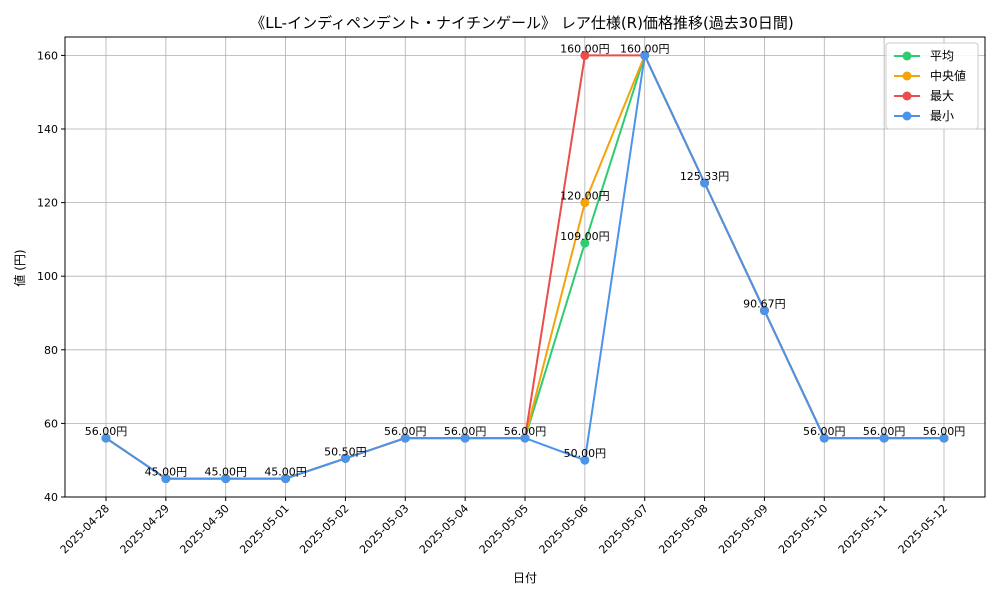 The image size is (1000, 600). Describe the element at coordinates (623, 529) in the screenshot. I see `x-tick-label: 2025-05-07` at that location.